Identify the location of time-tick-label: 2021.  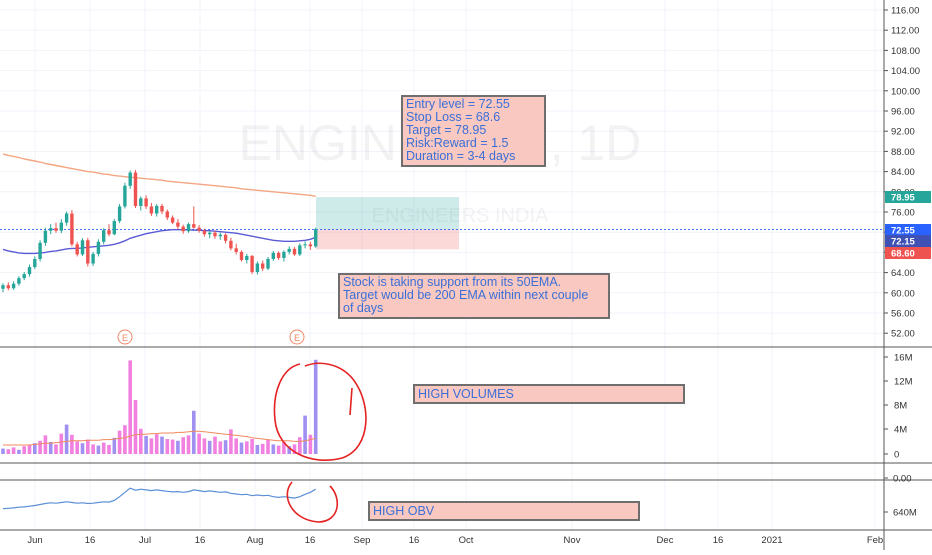
(771, 540).